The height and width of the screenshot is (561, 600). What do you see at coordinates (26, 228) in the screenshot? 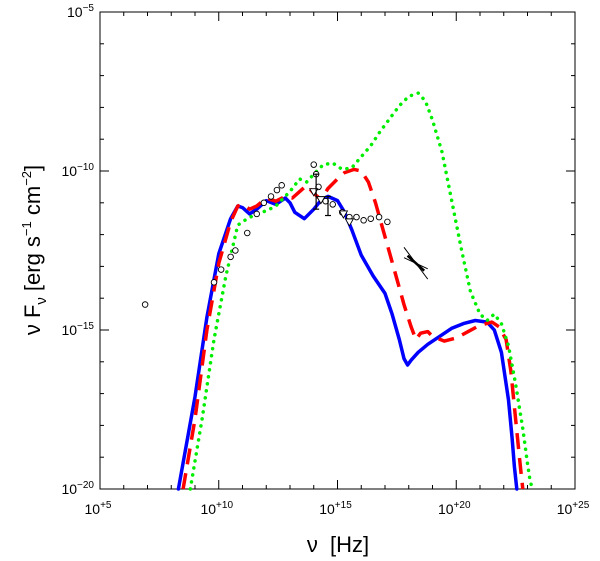
I see `y-axis-sup1: −1` at bounding box center [26, 228].